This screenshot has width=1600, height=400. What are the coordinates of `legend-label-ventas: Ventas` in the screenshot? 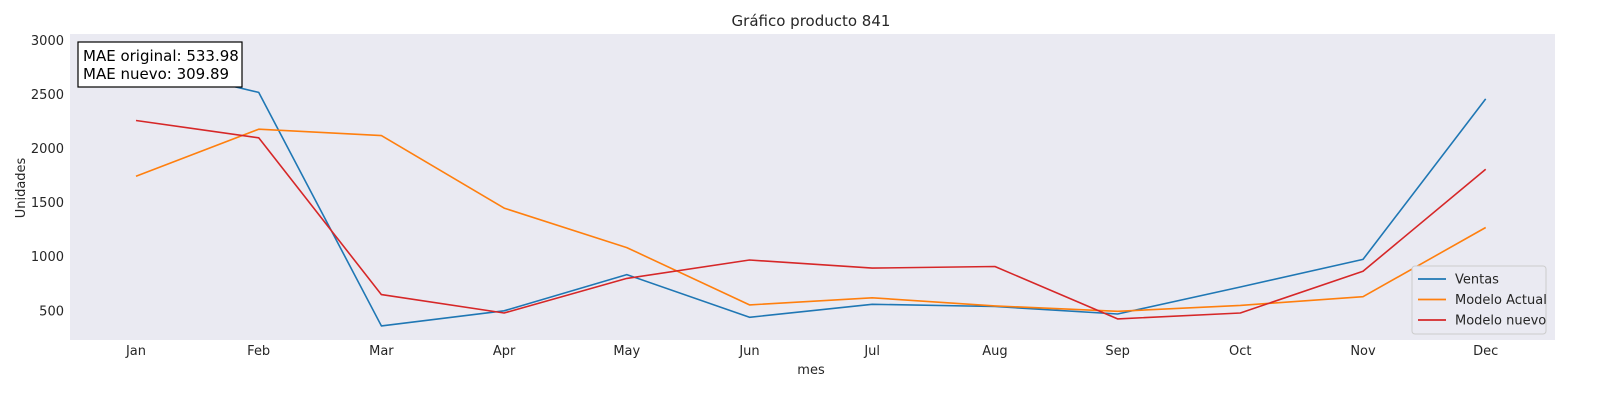 It's located at (1477, 280).